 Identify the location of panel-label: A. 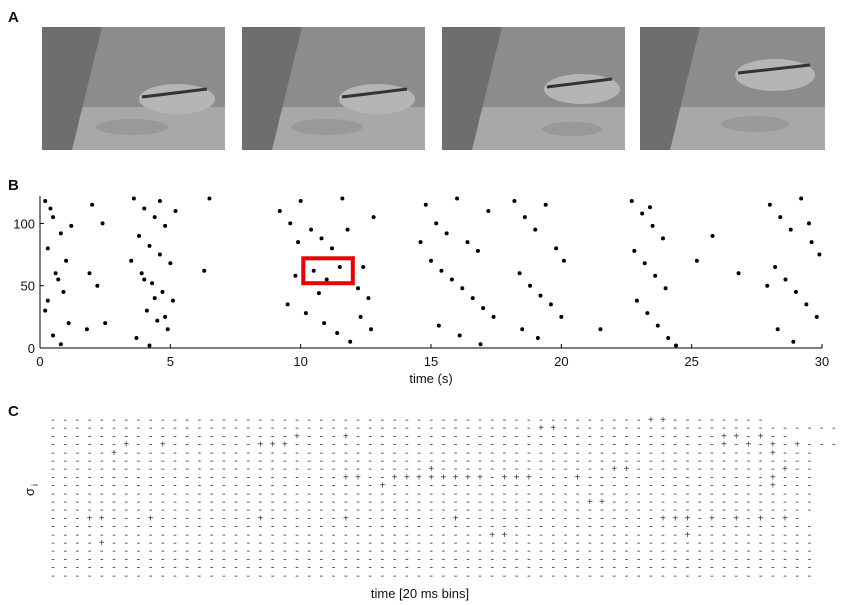
(13, 17).